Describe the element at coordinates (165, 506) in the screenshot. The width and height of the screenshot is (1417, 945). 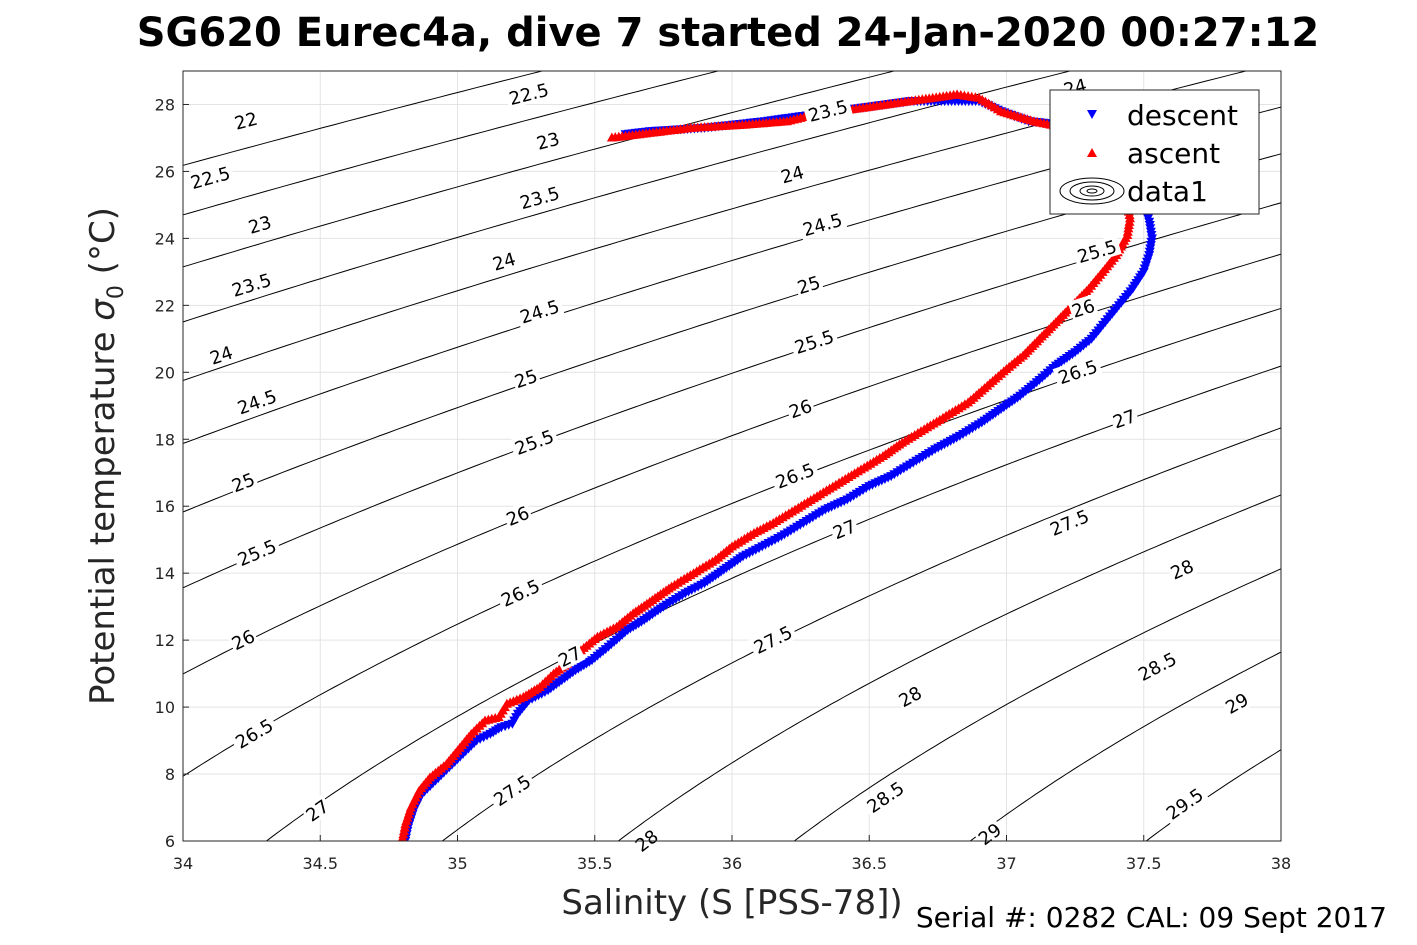
I see `y-tick-label: 16` at that location.